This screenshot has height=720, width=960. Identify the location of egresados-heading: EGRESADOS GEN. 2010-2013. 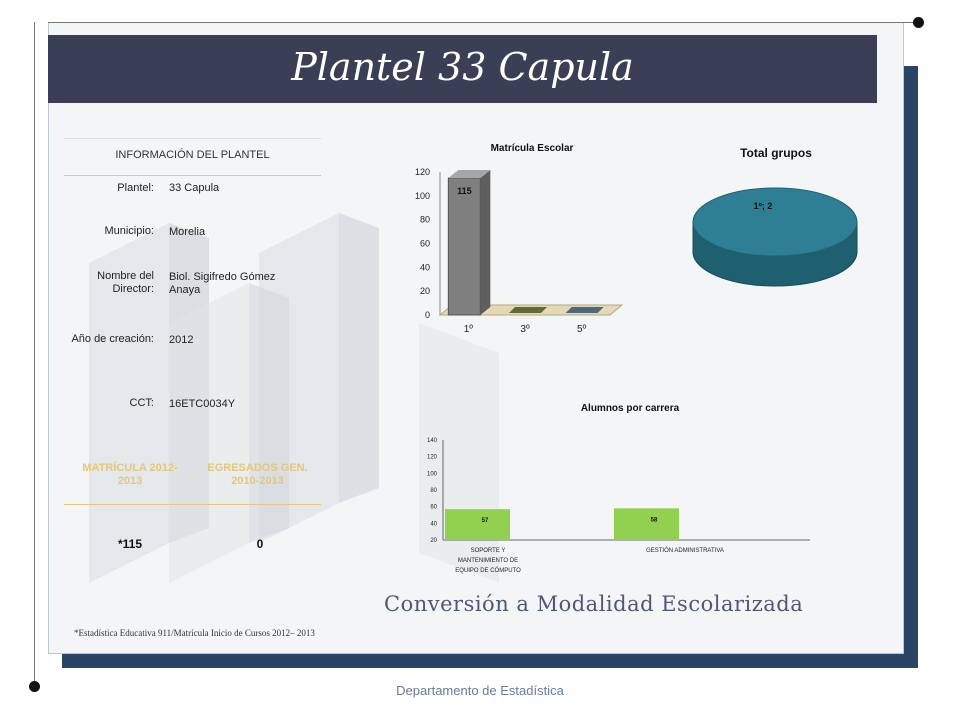
(257, 474).